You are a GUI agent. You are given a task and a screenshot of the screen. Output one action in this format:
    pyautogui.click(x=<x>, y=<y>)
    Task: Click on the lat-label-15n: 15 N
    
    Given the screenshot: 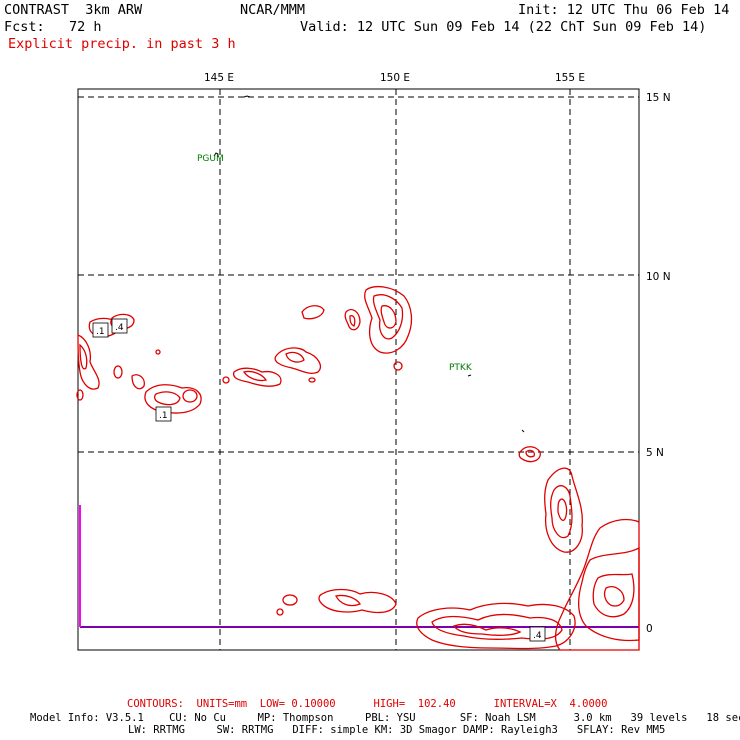 What is the action you would take?
    pyautogui.click(x=658, y=98)
    